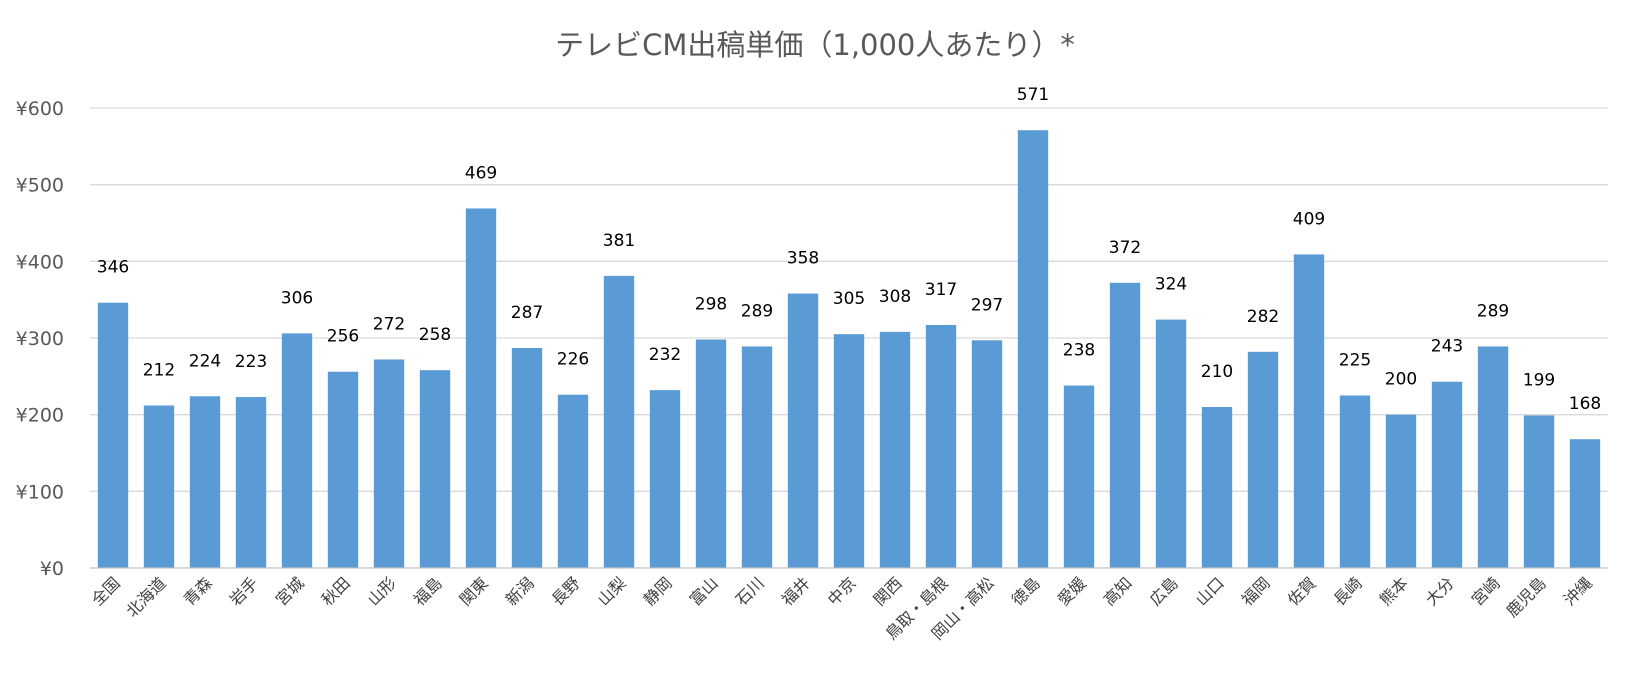 Image resolution: width=1630 pixels, height=677 pixels. Describe the element at coordinates (750, 591) in the screenshot. I see `x-tick-label: 石川` at that location.